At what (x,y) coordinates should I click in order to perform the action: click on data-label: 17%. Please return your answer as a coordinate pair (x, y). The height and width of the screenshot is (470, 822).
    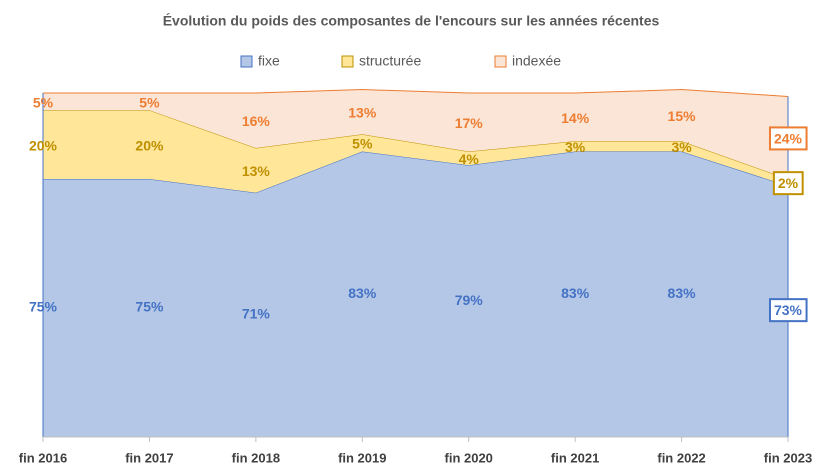
    Looking at the image, I should click on (469, 123).